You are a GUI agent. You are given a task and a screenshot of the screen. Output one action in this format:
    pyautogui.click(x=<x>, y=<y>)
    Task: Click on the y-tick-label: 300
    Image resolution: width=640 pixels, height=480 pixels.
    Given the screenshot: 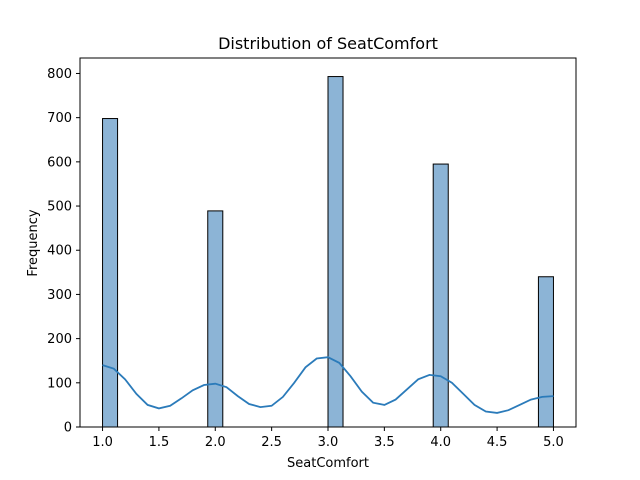 What is the action you would take?
    pyautogui.click(x=59, y=295)
    